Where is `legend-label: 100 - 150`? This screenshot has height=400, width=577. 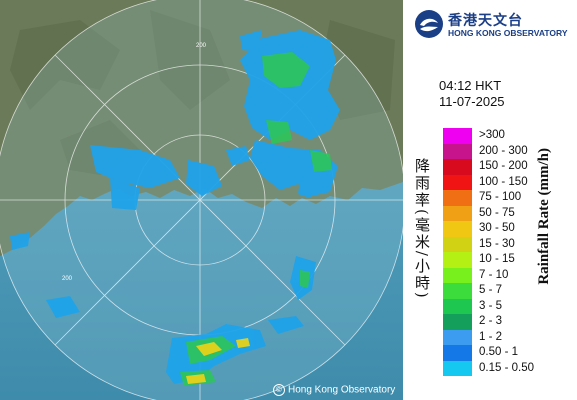 legend-label: 100 - 150 is located at coordinates (503, 181).